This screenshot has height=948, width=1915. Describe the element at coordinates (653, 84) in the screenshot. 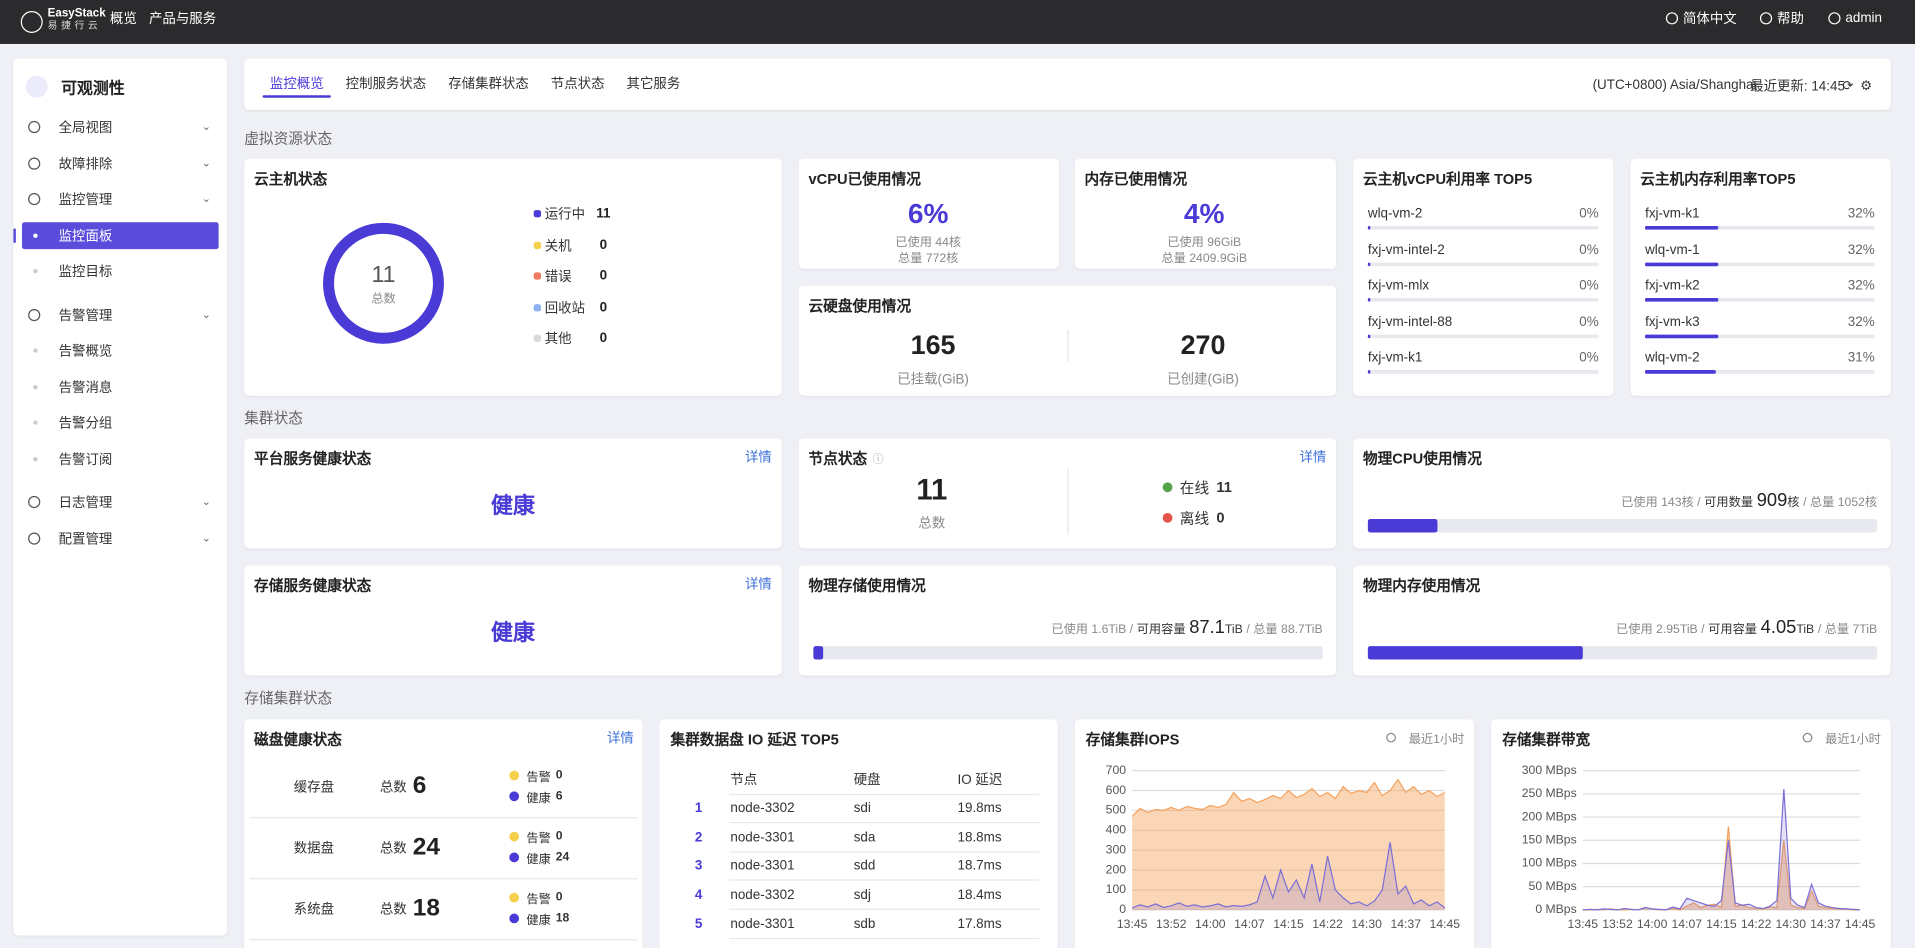

I see `tab: 其它服务` at that location.